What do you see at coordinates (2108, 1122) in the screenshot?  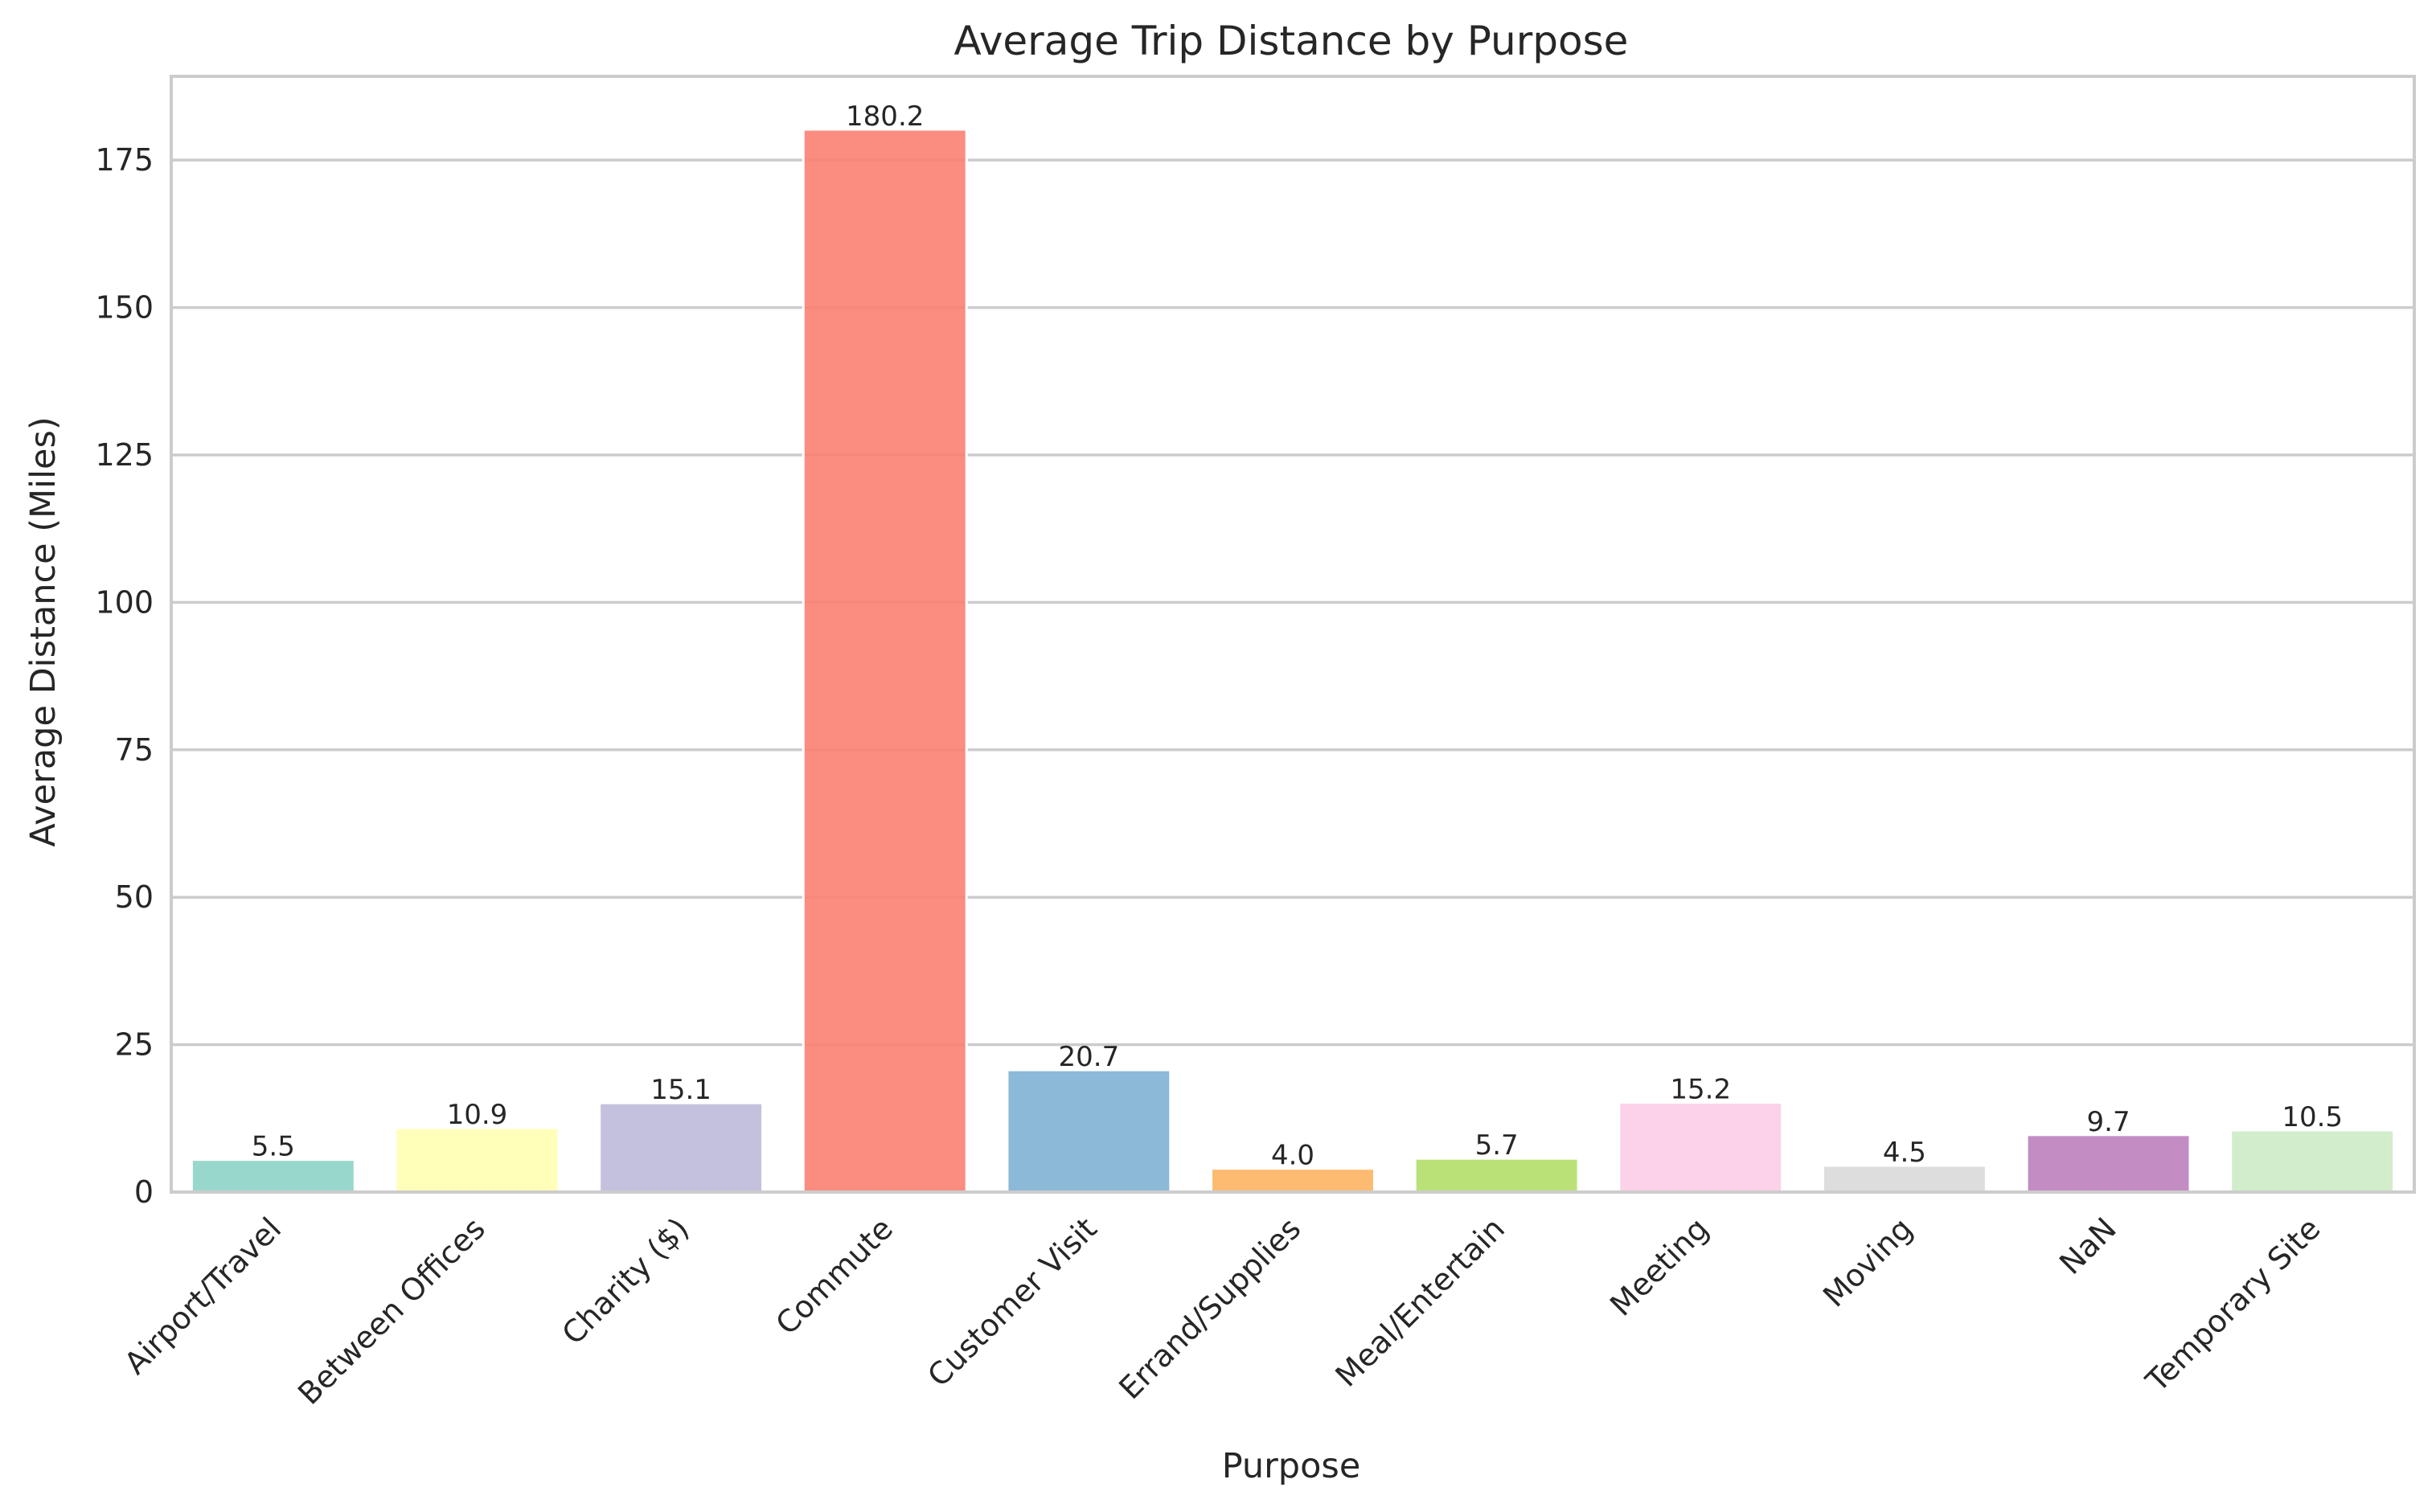 I see `bar-value-label: 9.7` at bounding box center [2108, 1122].